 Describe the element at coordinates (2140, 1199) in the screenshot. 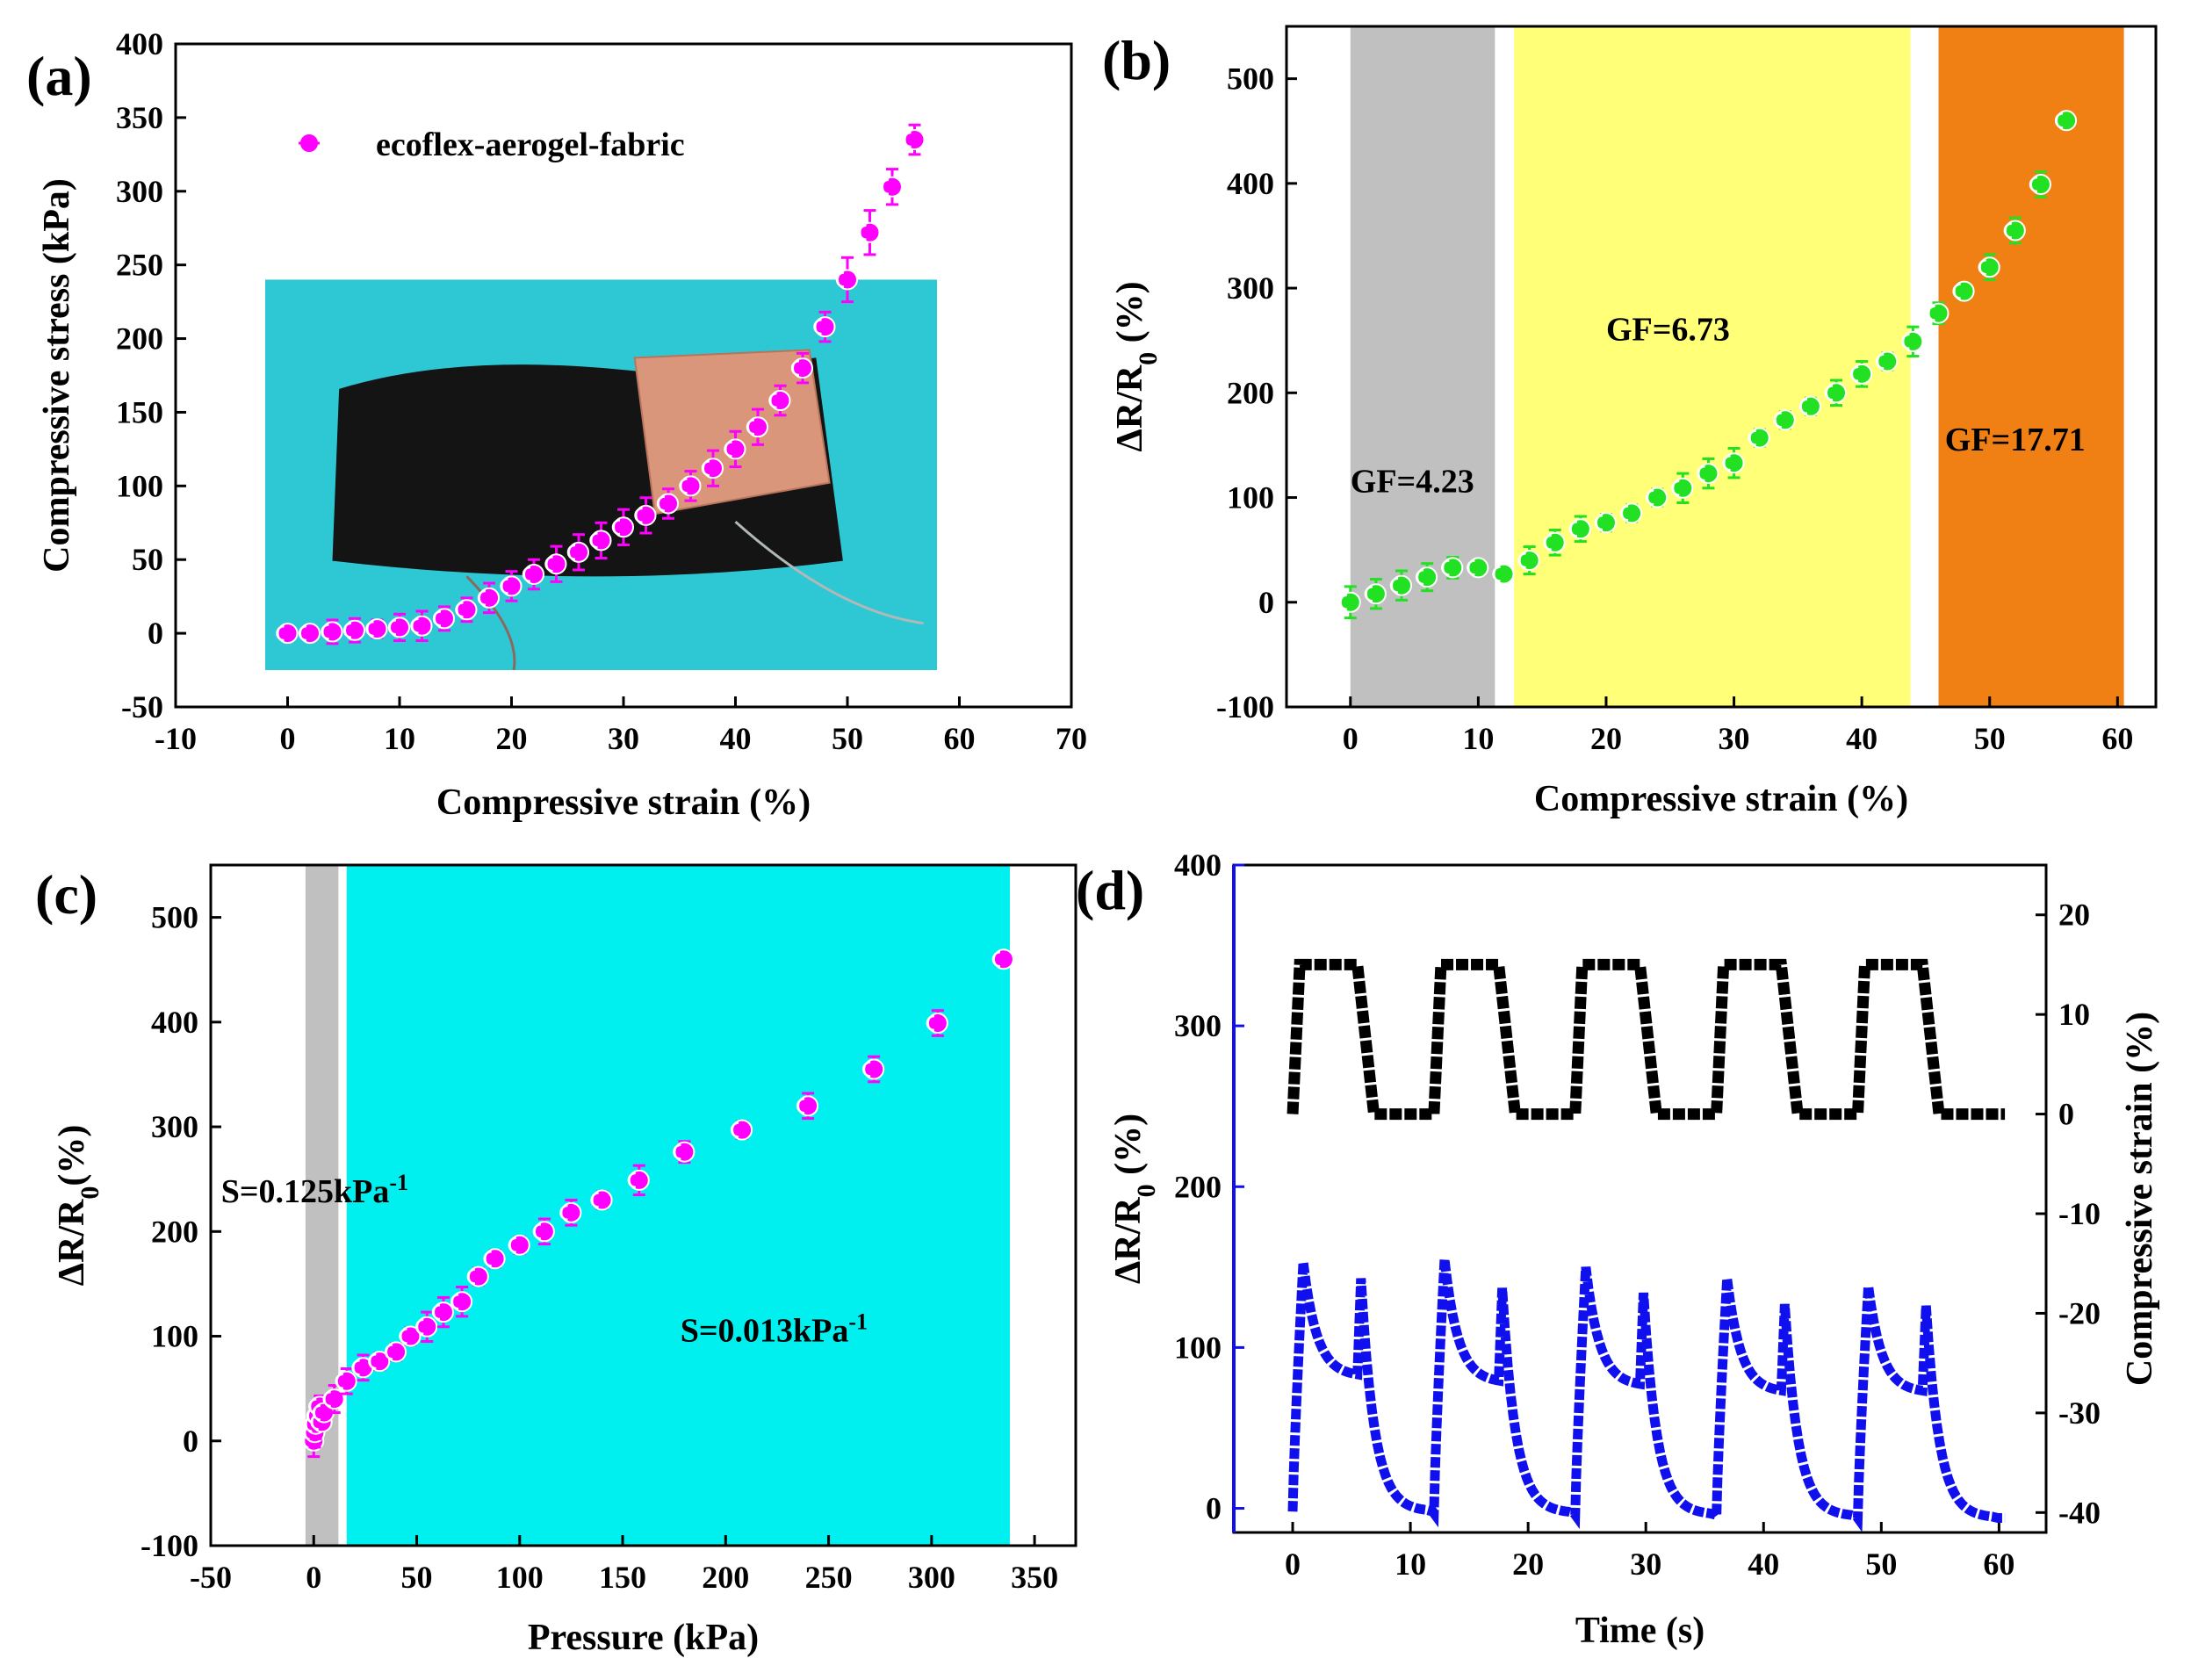

I see `y2-axis-title: Compressive strain (%)` at that location.